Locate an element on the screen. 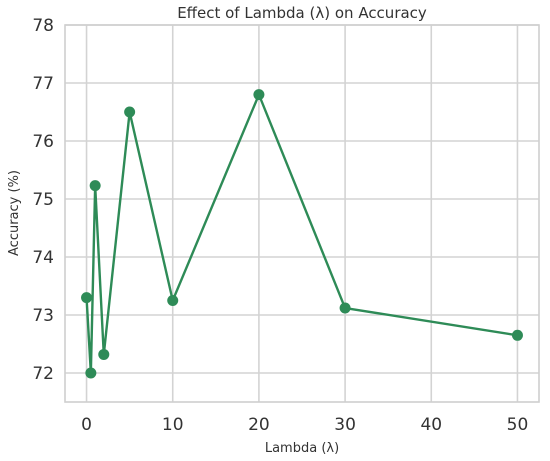 Image resolution: width=550 pixels, height=461 pixels. y-axis-label: Accuracy (%) is located at coordinates (14, 213).